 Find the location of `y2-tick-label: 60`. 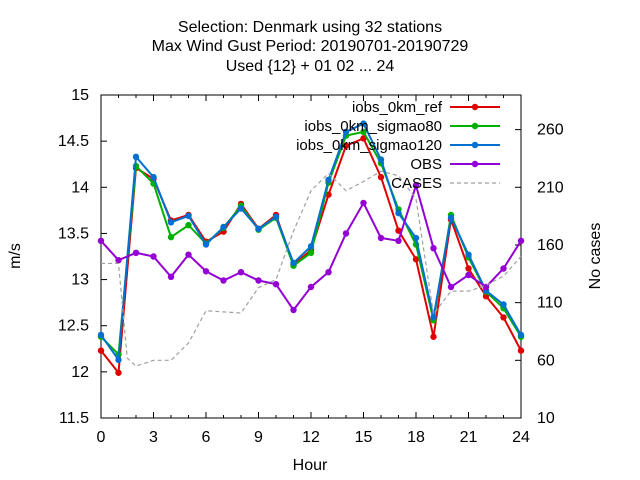

y2-tick-label: 60 is located at coordinates (546, 360).